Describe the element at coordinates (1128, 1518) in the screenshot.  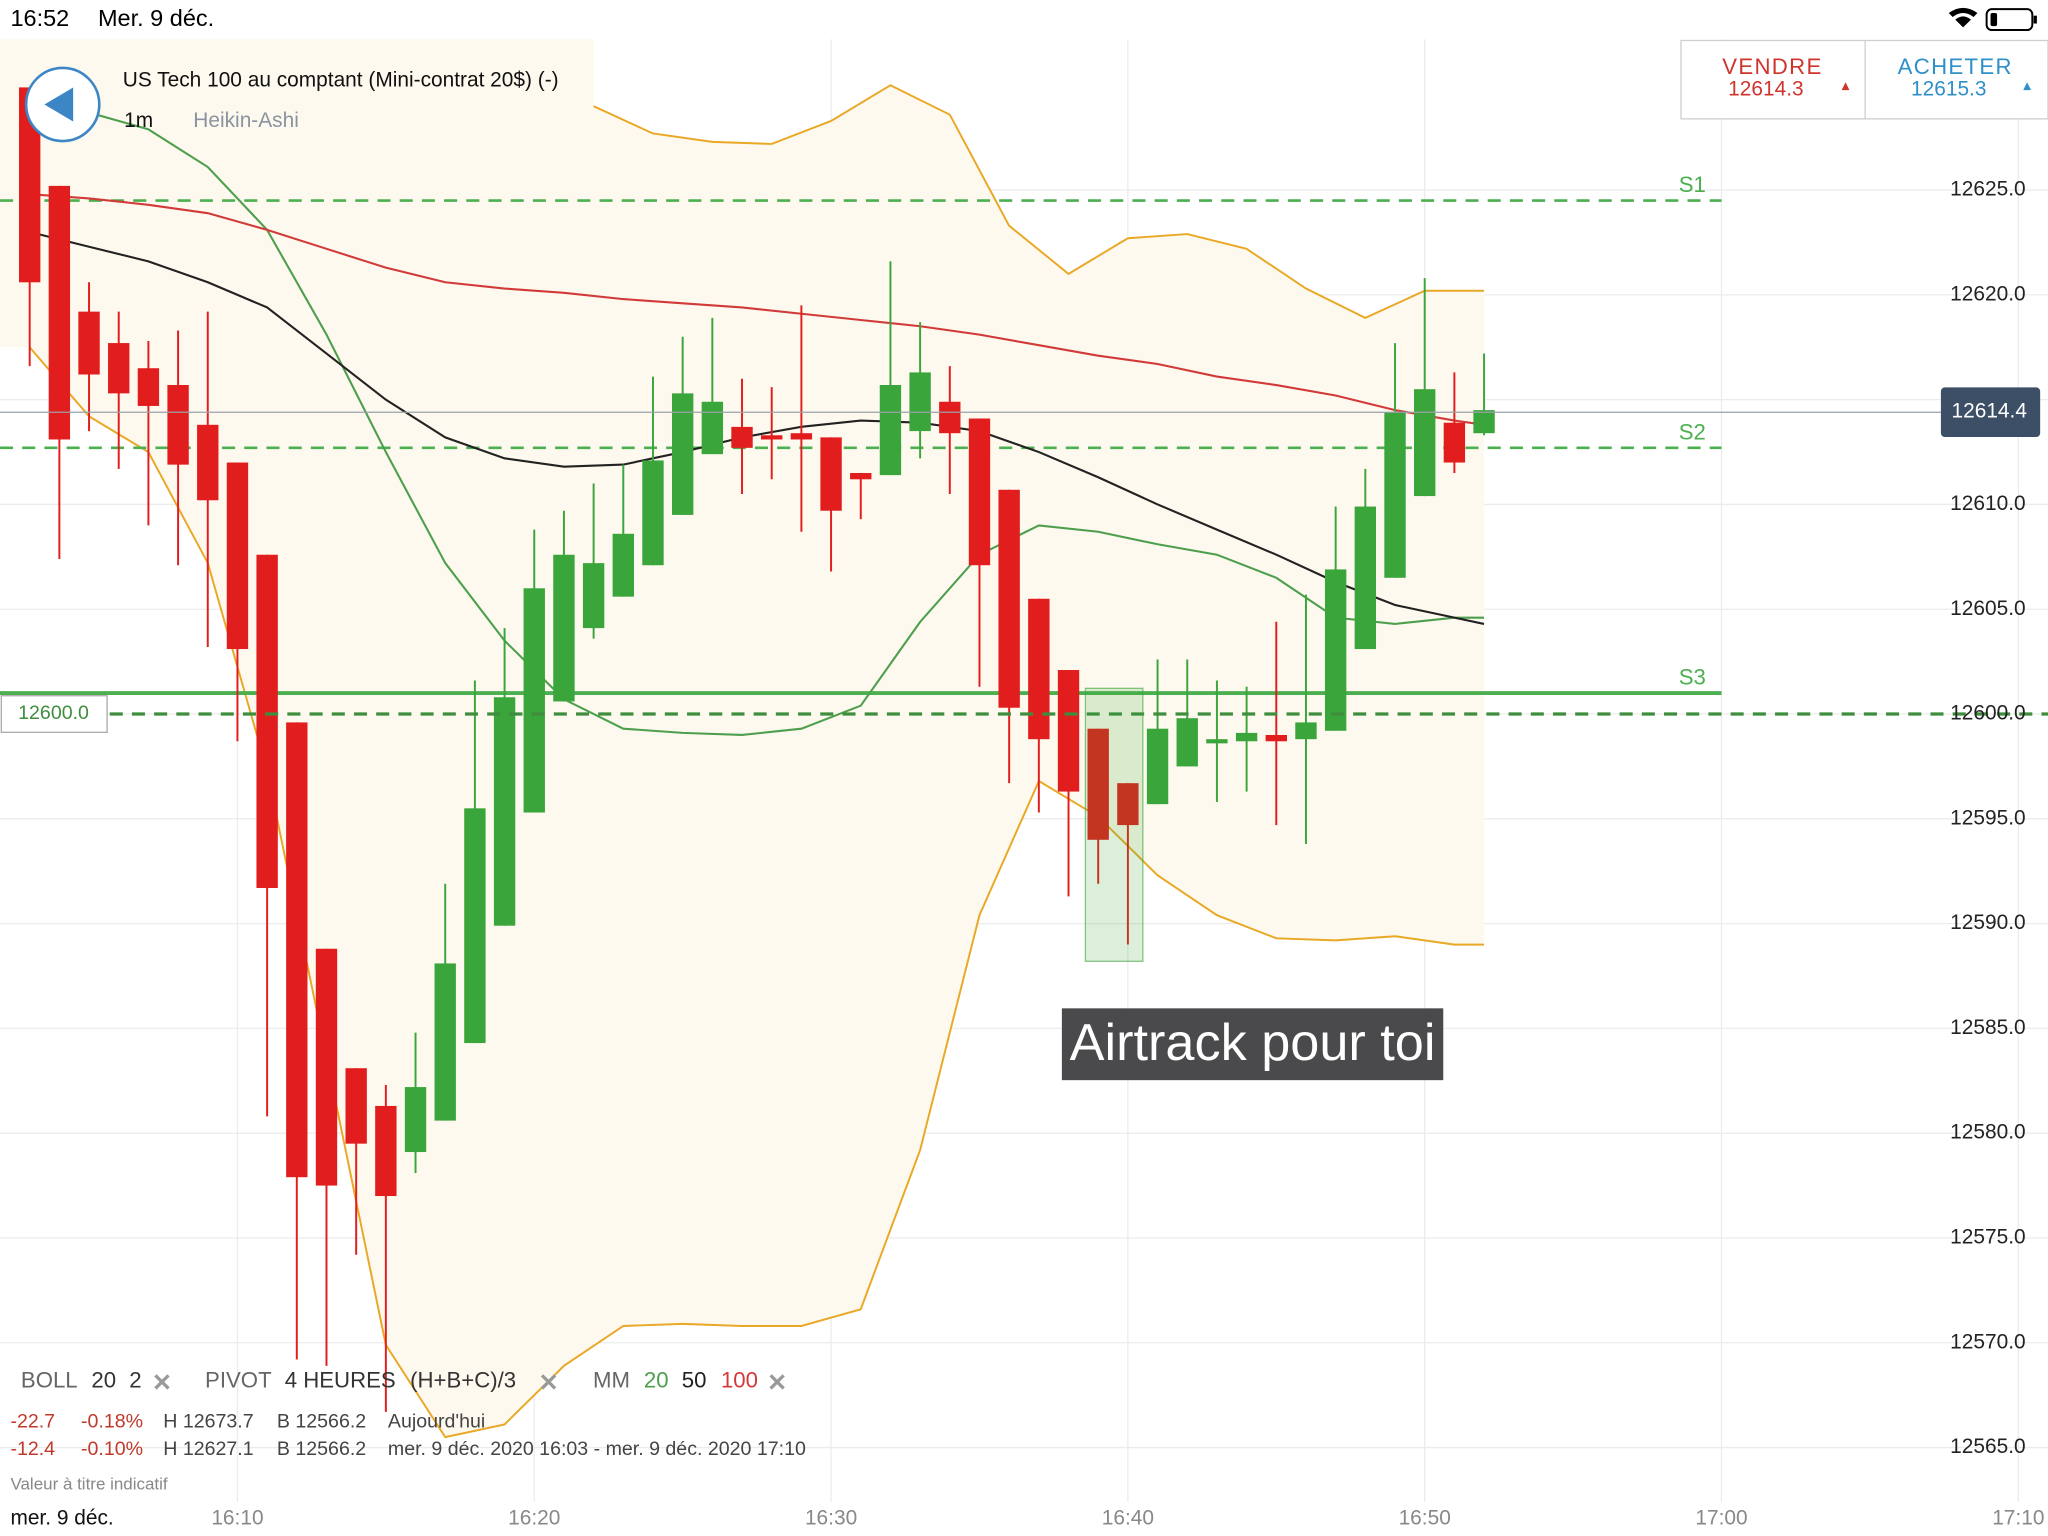
I see `x-tick-label: 16:40` at that location.